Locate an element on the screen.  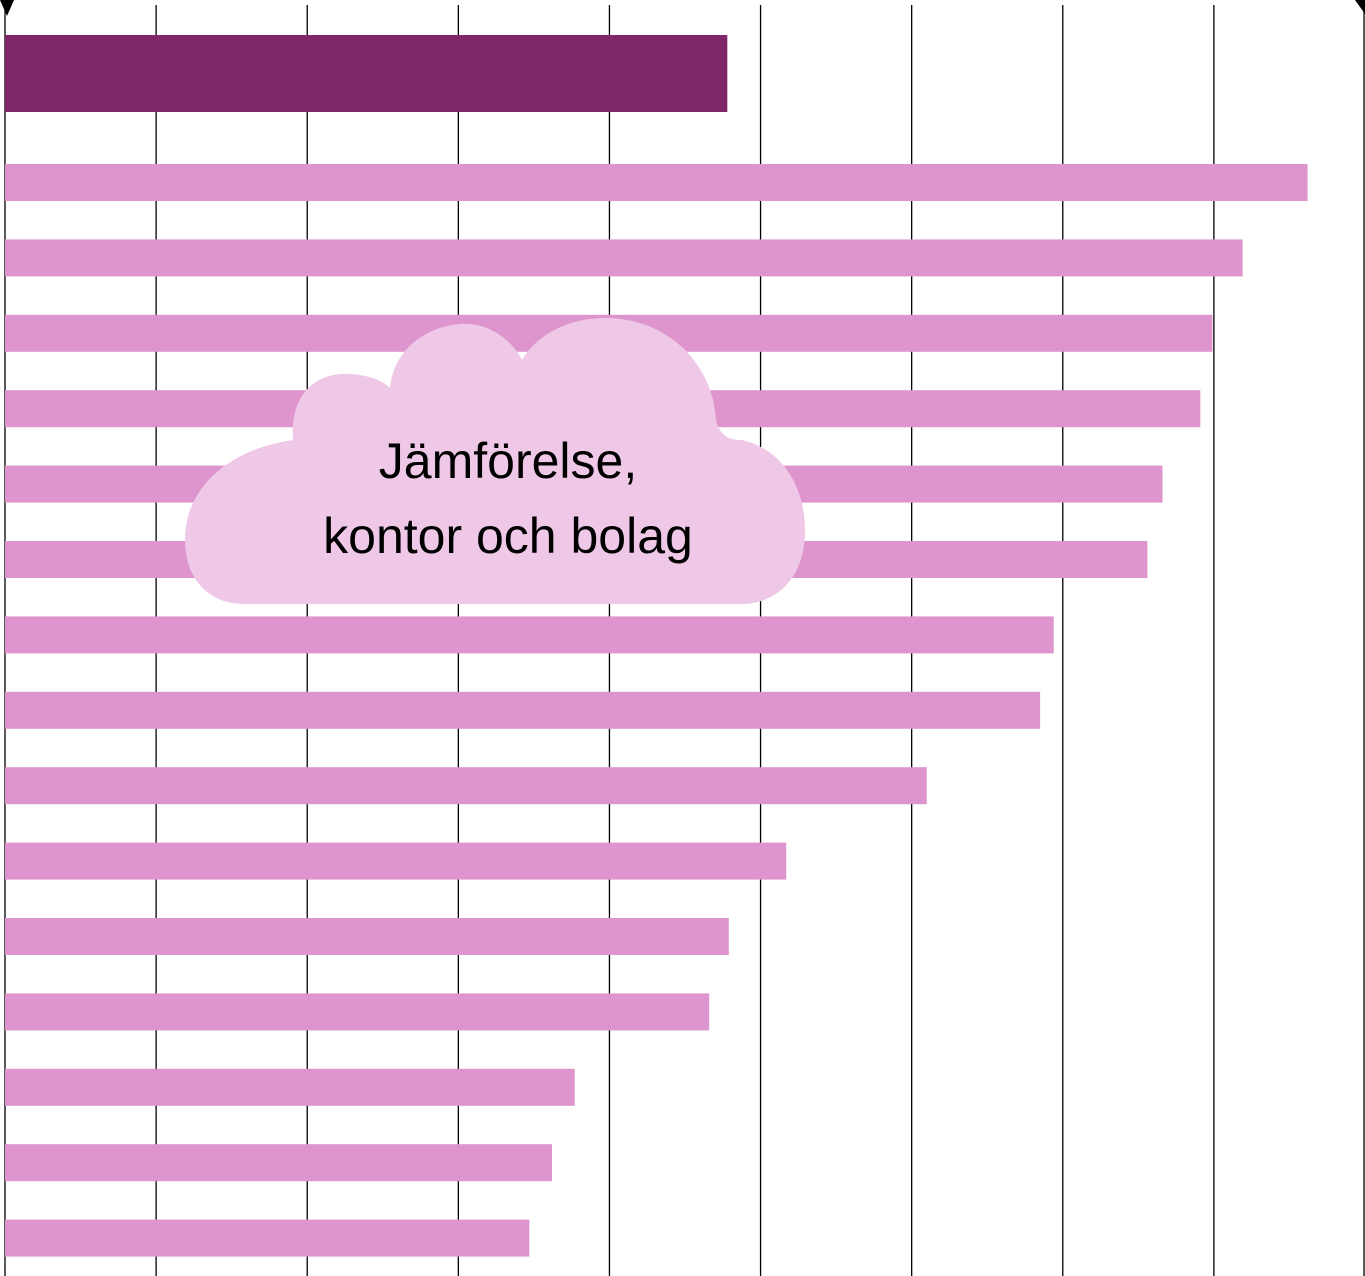
annotation-line: Jämförelse, is located at coordinates (508, 461).